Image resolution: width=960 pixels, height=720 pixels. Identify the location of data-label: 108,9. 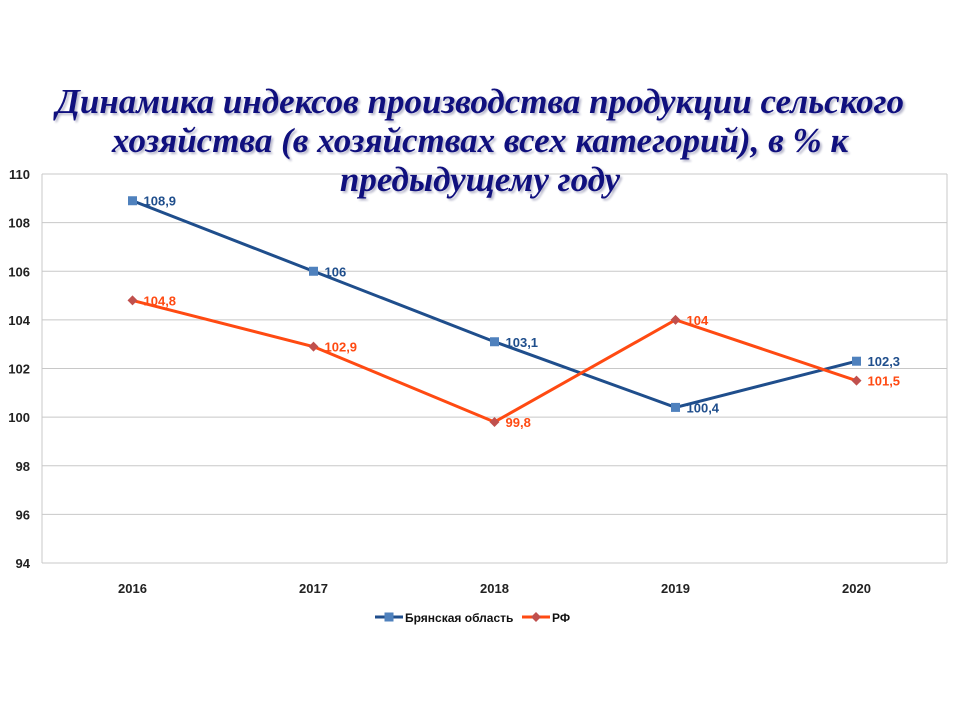
(160, 201).